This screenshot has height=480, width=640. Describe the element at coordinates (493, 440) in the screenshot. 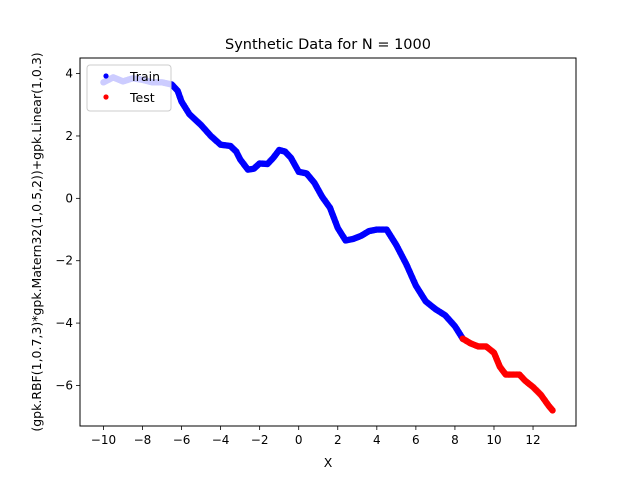

I see `x-tick-label: 10` at that location.